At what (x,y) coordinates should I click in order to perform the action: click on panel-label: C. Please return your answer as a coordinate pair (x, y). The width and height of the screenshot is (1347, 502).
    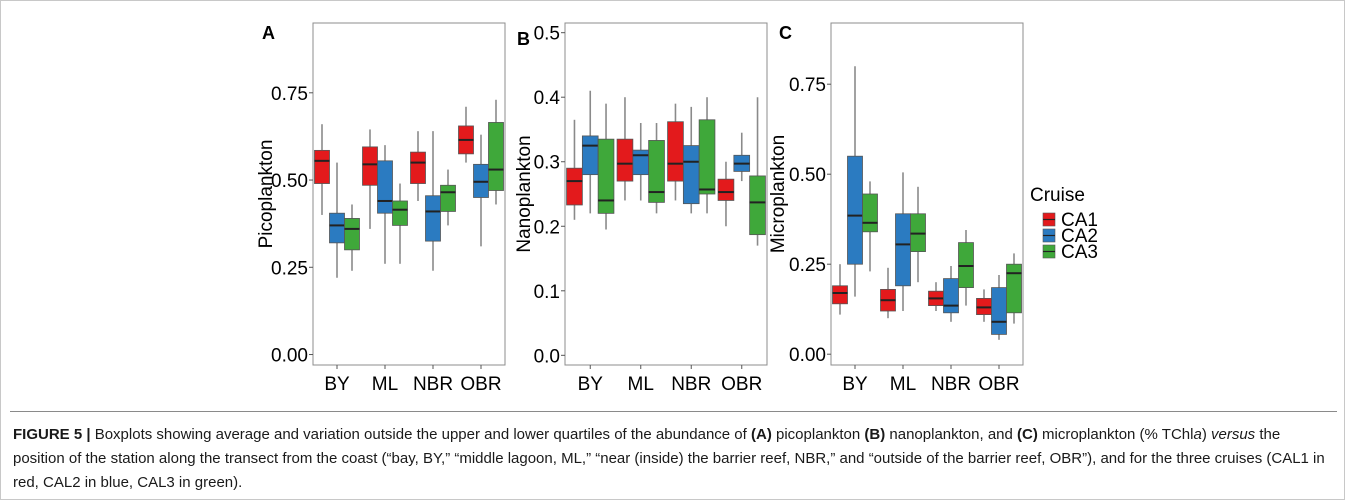
    Looking at the image, I should click on (785, 33).